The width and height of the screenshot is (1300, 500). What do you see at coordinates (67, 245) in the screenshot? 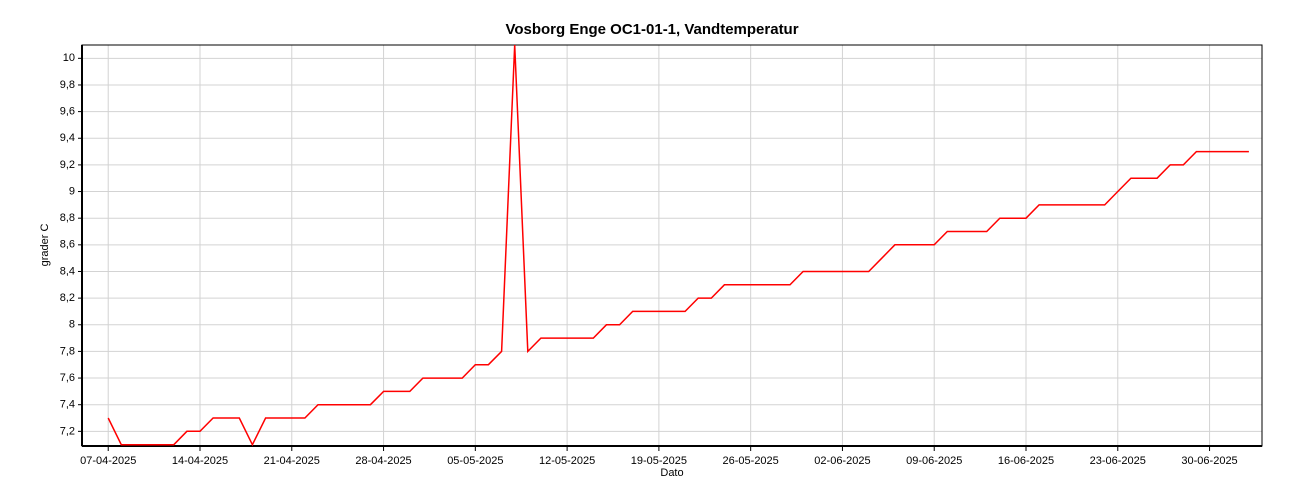
I see `y-tick-label: 8,6` at bounding box center [67, 245].